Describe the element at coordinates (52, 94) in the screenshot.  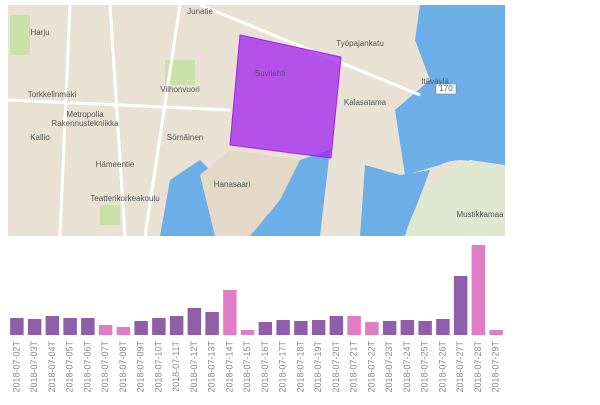
I see `map-label: Torkkelinmäki` at that location.